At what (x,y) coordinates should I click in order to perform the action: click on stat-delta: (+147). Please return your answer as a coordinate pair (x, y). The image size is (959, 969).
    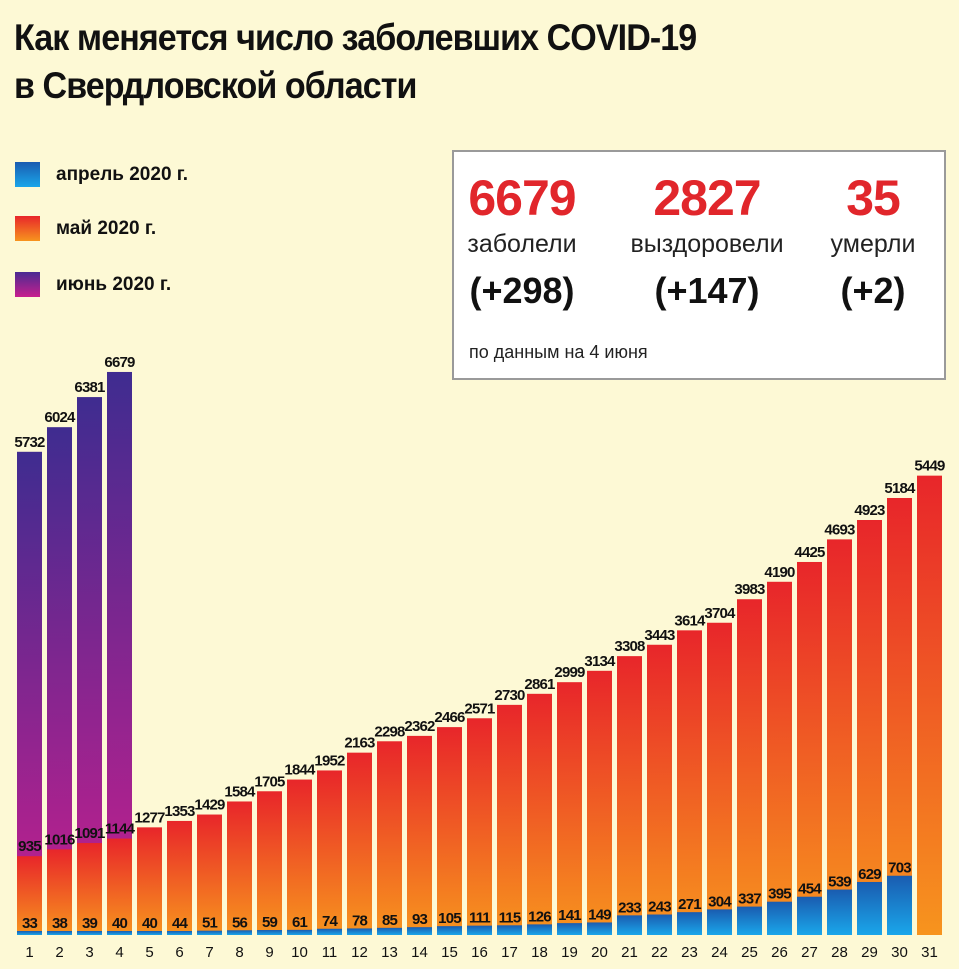
    Looking at the image, I should click on (707, 290).